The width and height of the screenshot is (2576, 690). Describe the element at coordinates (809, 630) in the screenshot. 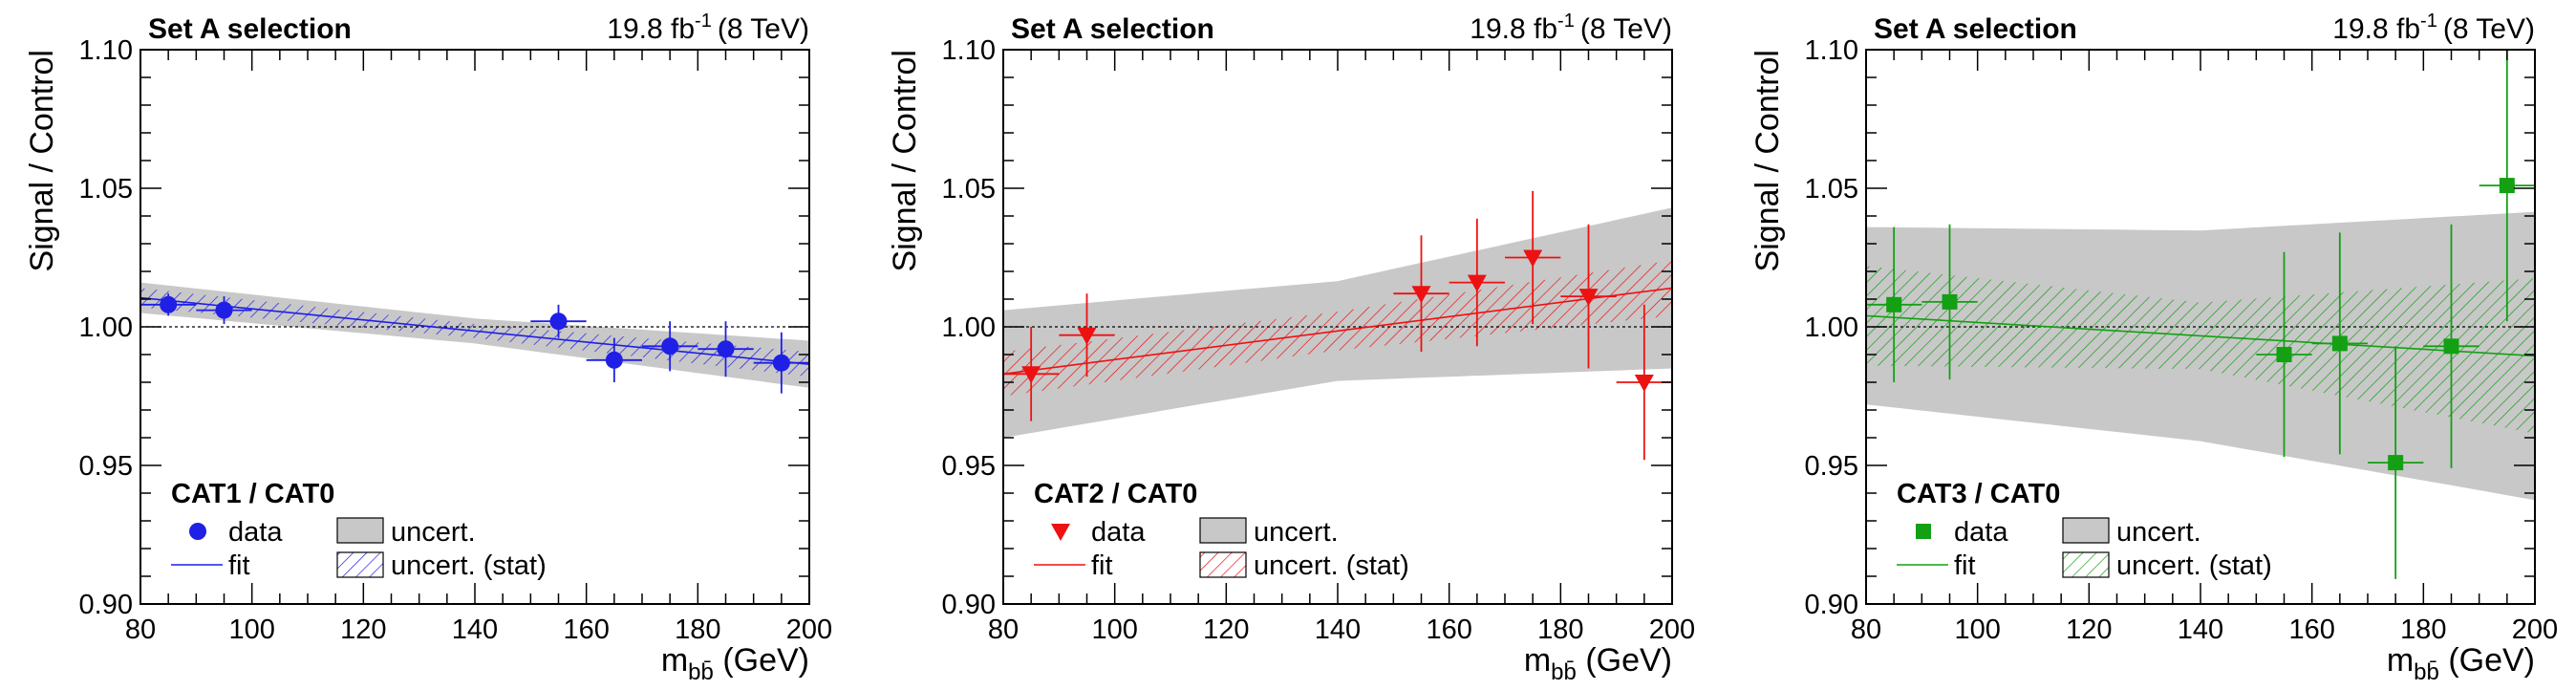

I see `x-tick-label: 200` at that location.